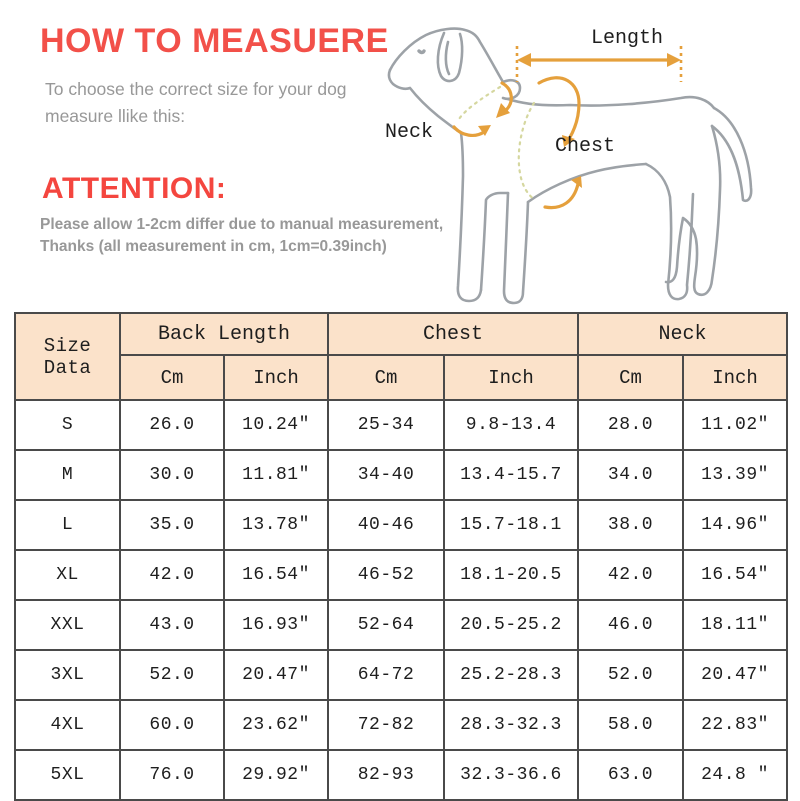  Describe the element at coordinates (172, 625) in the screenshot. I see `measure-cell: 43.0` at that location.